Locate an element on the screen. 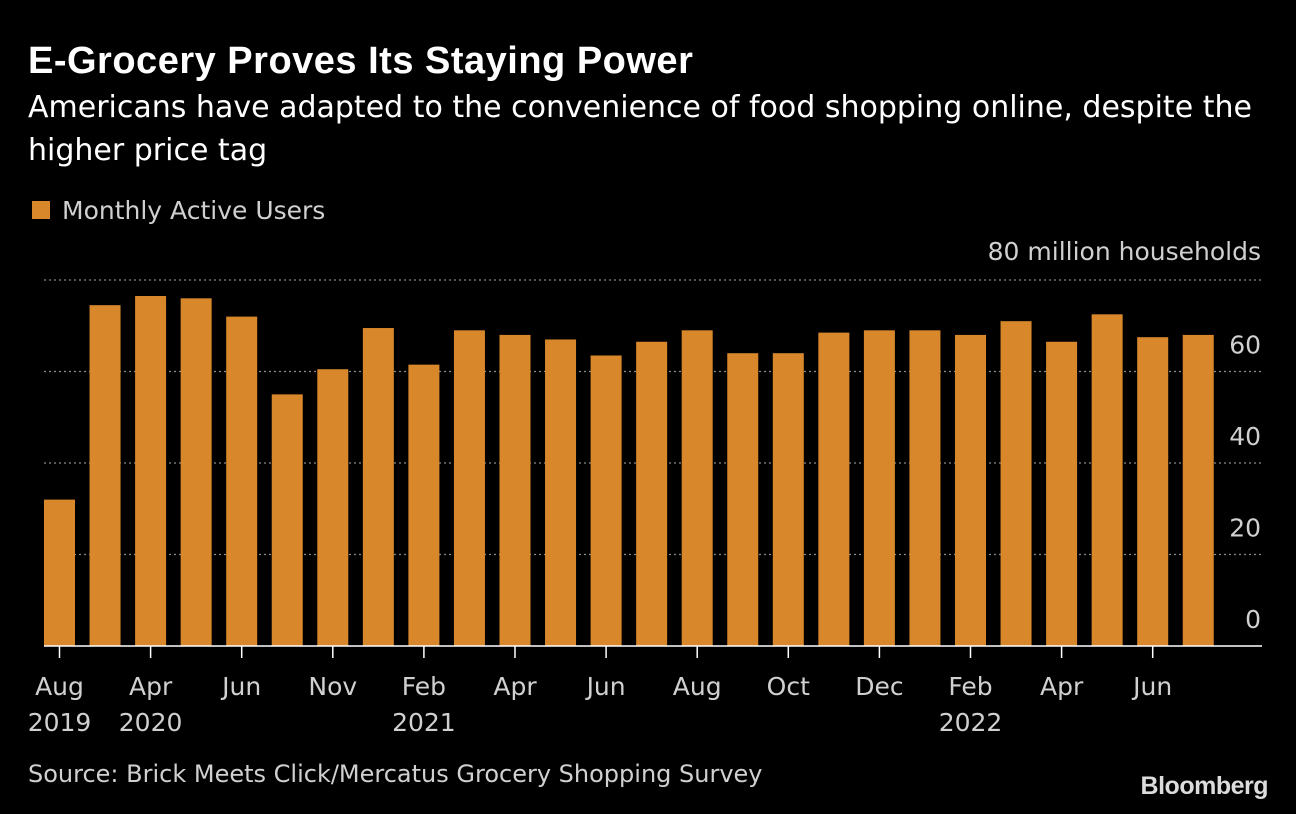 The width and height of the screenshot is (1296, 814). x-tick-label-month: Oct is located at coordinates (788, 686).